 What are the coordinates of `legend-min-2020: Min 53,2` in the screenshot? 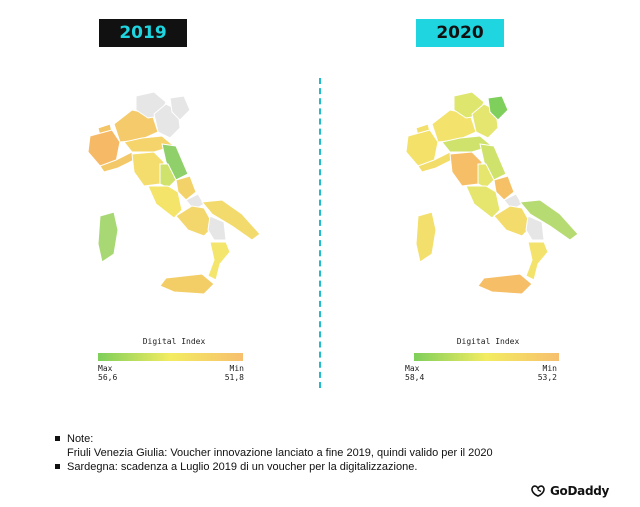 It's located at (545, 373).